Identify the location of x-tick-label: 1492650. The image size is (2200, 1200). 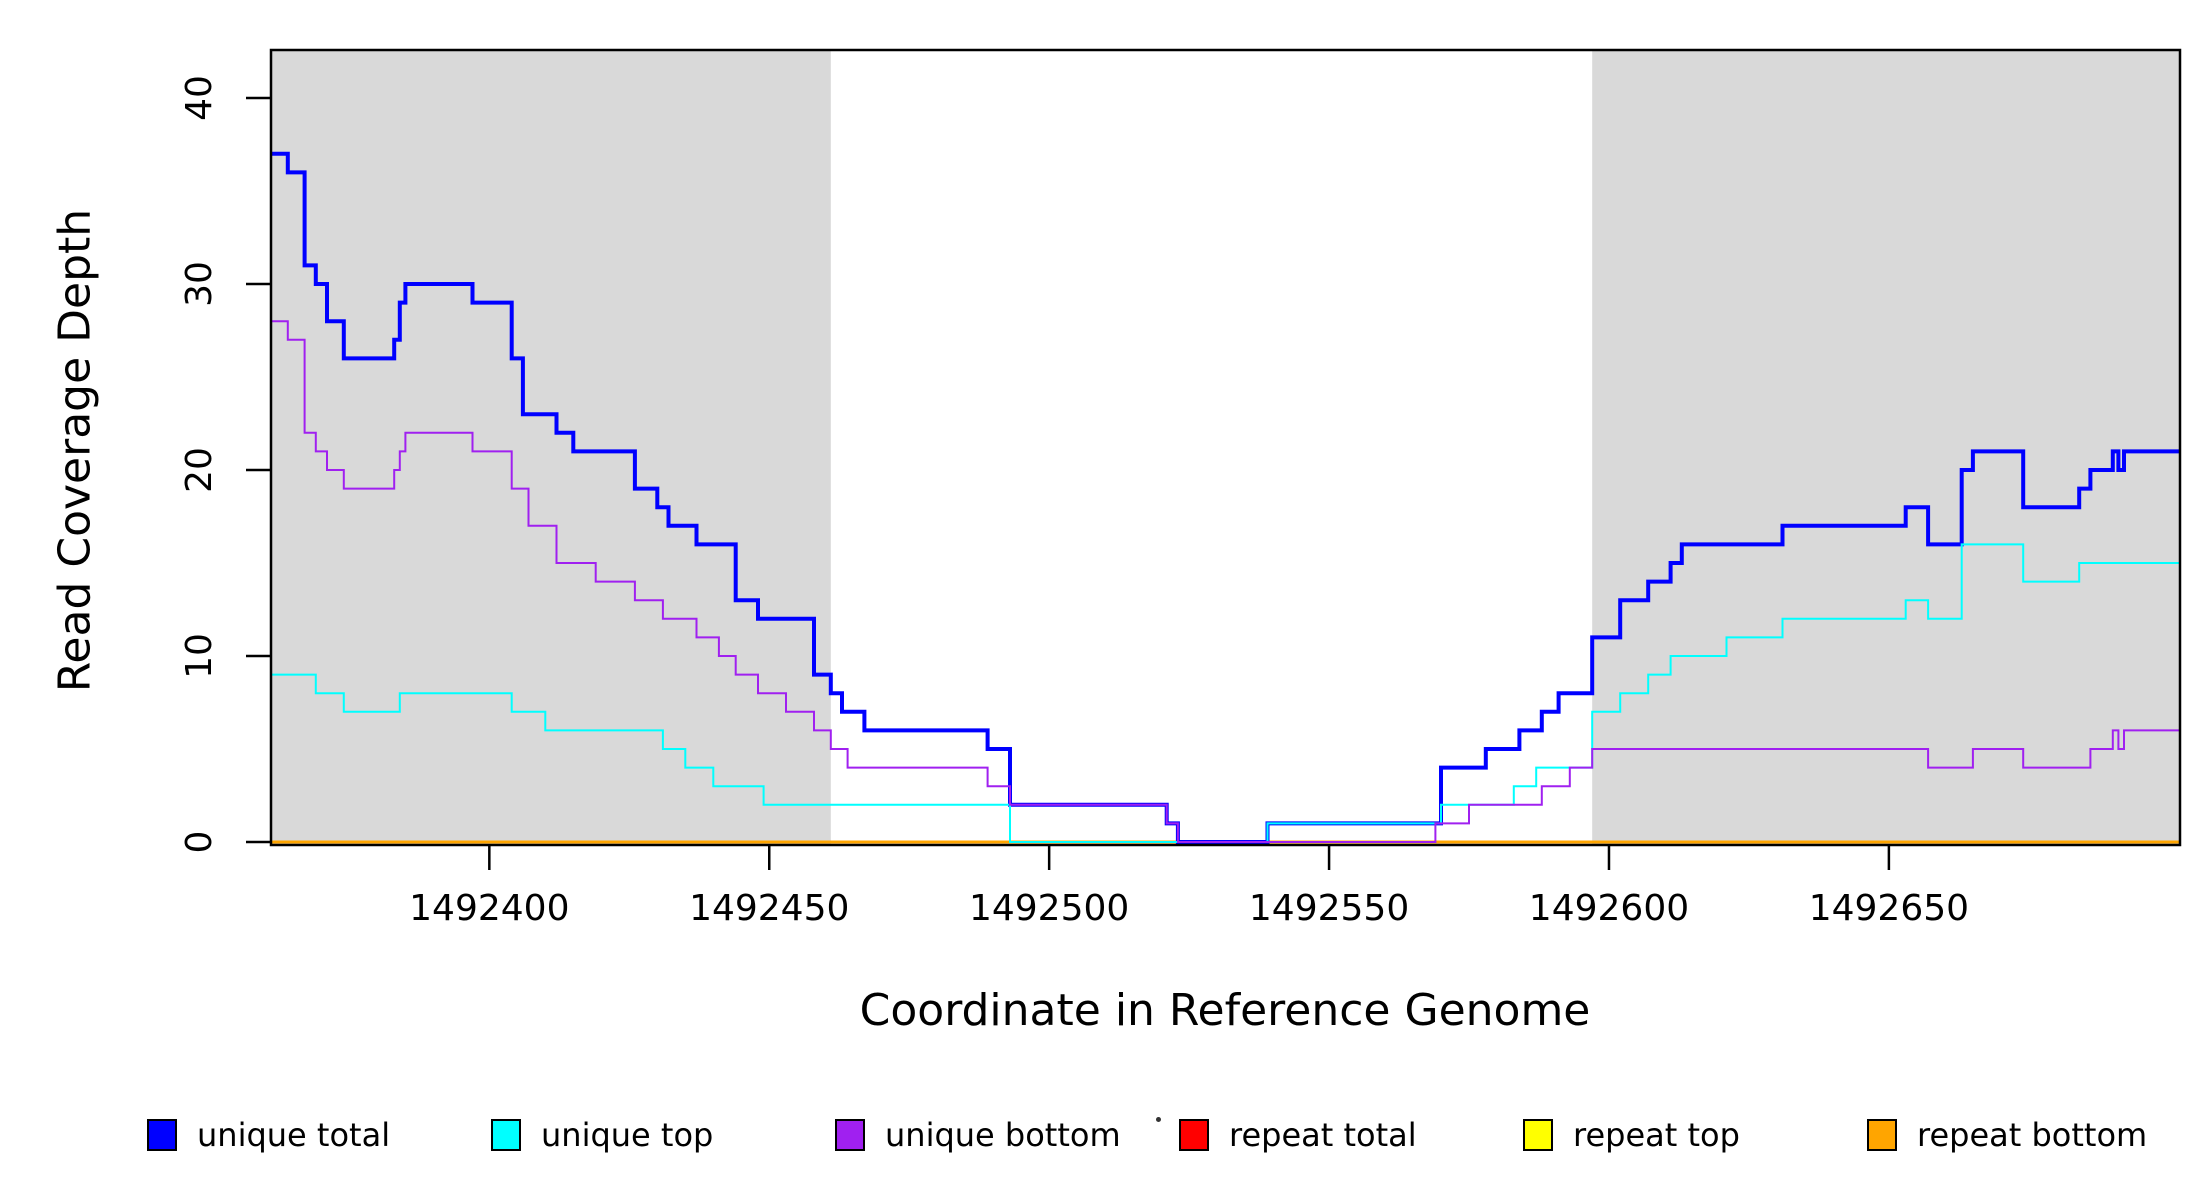
(1889, 908).